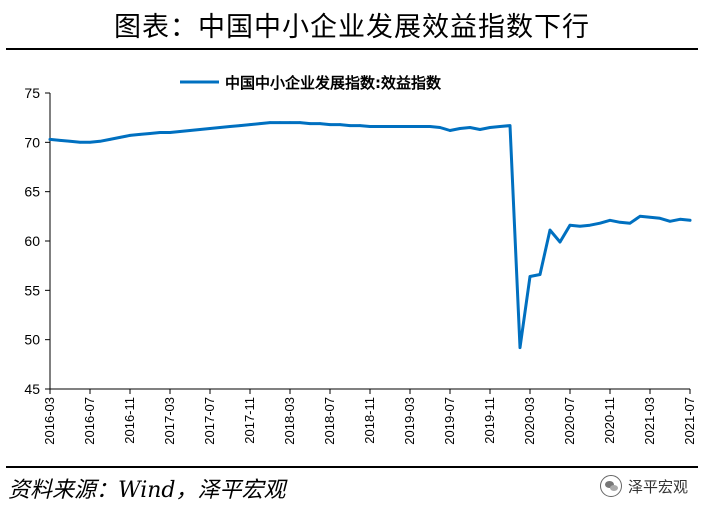 This screenshot has width=704, height=510. I want to click on x-tick-label: 2017-11, so click(249, 420).